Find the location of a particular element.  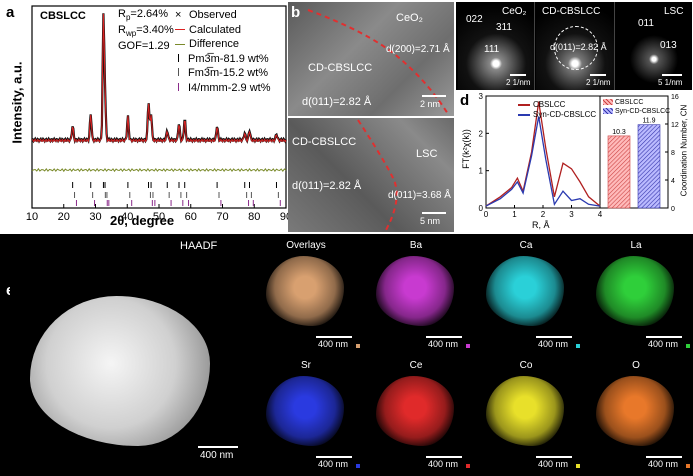

xrd-x-tick-label: 60 is located at coordinates (191, 217).